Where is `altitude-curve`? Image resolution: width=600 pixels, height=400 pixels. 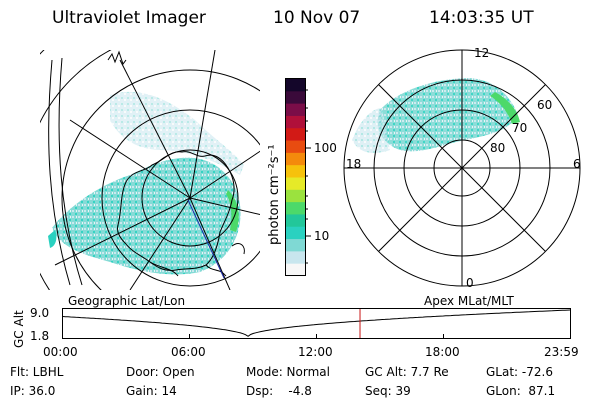 altitude-curve is located at coordinates (316, 323).